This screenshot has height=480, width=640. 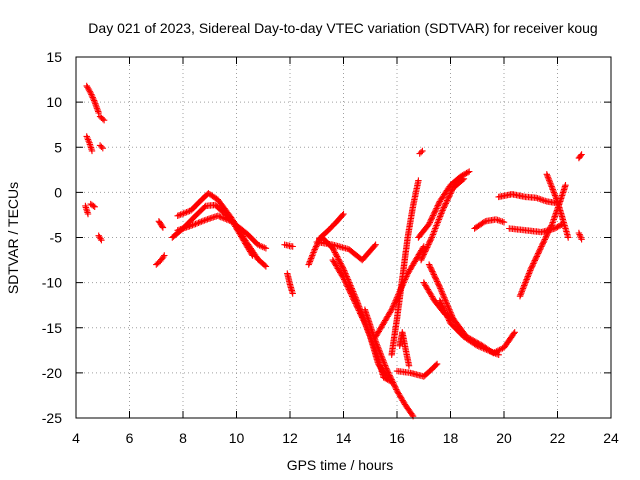 I want to click on x-axis-label: GPS time / hours, so click(x=340, y=465).